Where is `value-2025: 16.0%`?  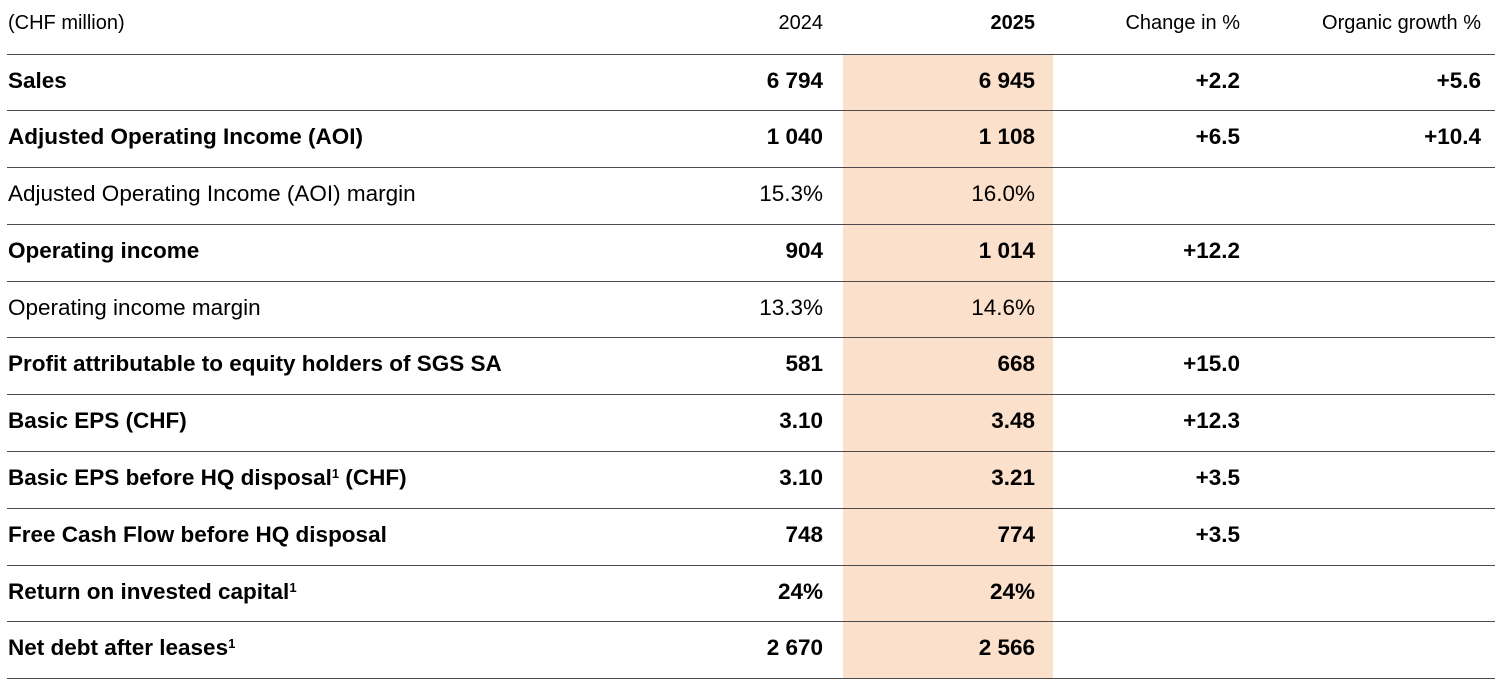
value-2025: 16.0% is located at coordinates (948, 196).